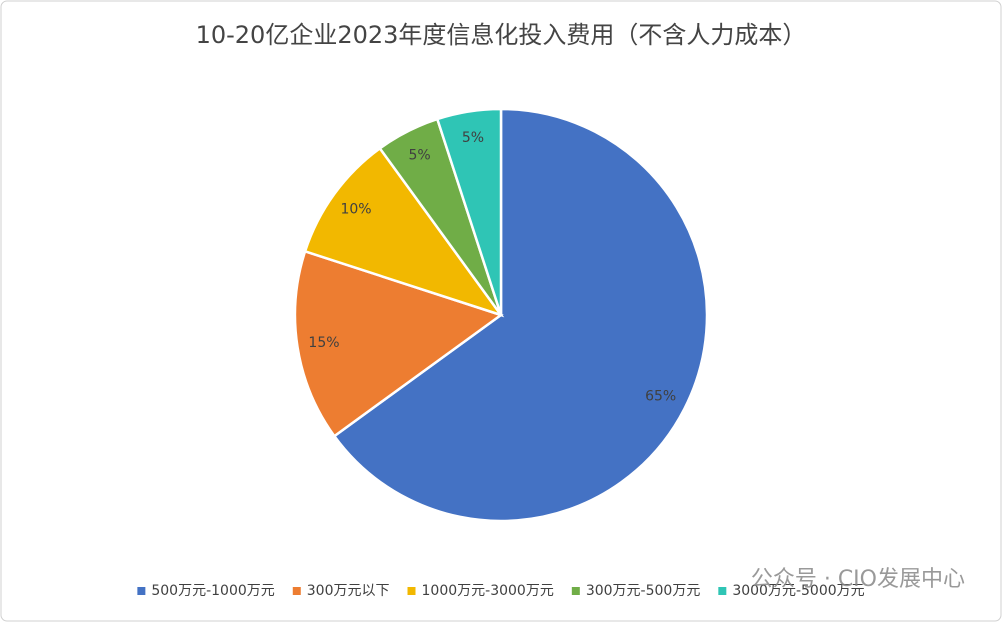 The image size is (1002, 622). Describe the element at coordinates (798, 591) in the screenshot. I see `legend-label: 3000万元-5000万元` at that location.